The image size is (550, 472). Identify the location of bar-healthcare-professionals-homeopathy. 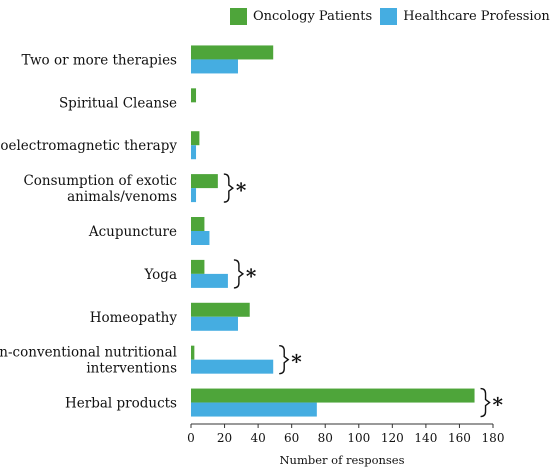
(214, 323).